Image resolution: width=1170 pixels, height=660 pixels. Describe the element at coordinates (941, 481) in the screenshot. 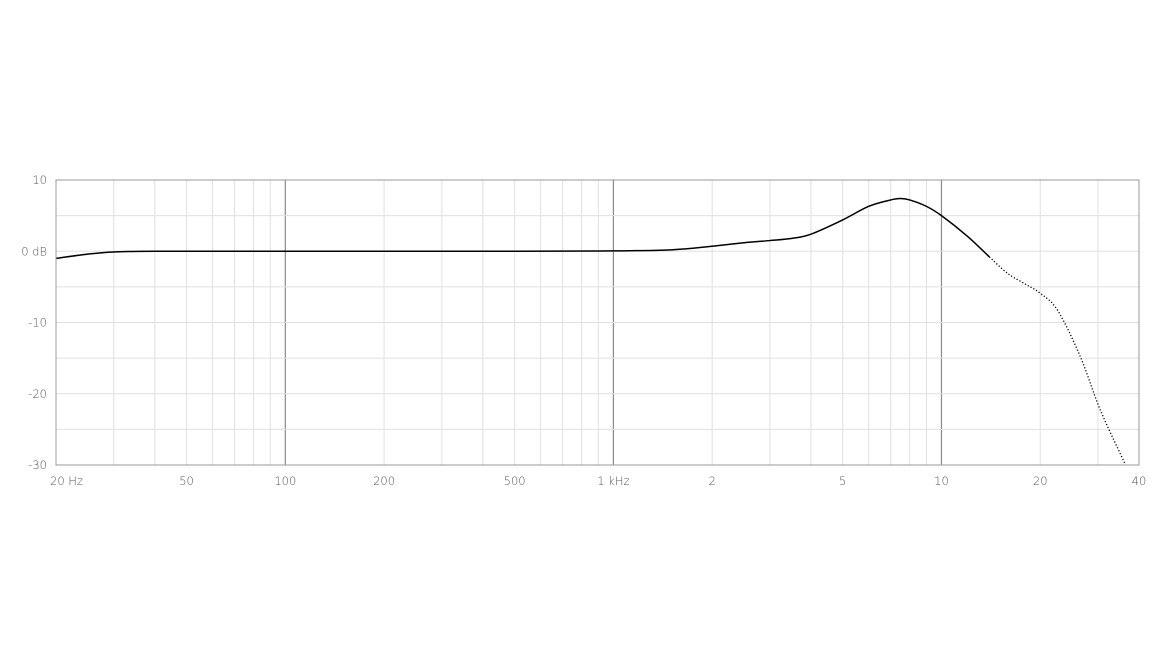

I see `x-tick-label: 10` at that location.